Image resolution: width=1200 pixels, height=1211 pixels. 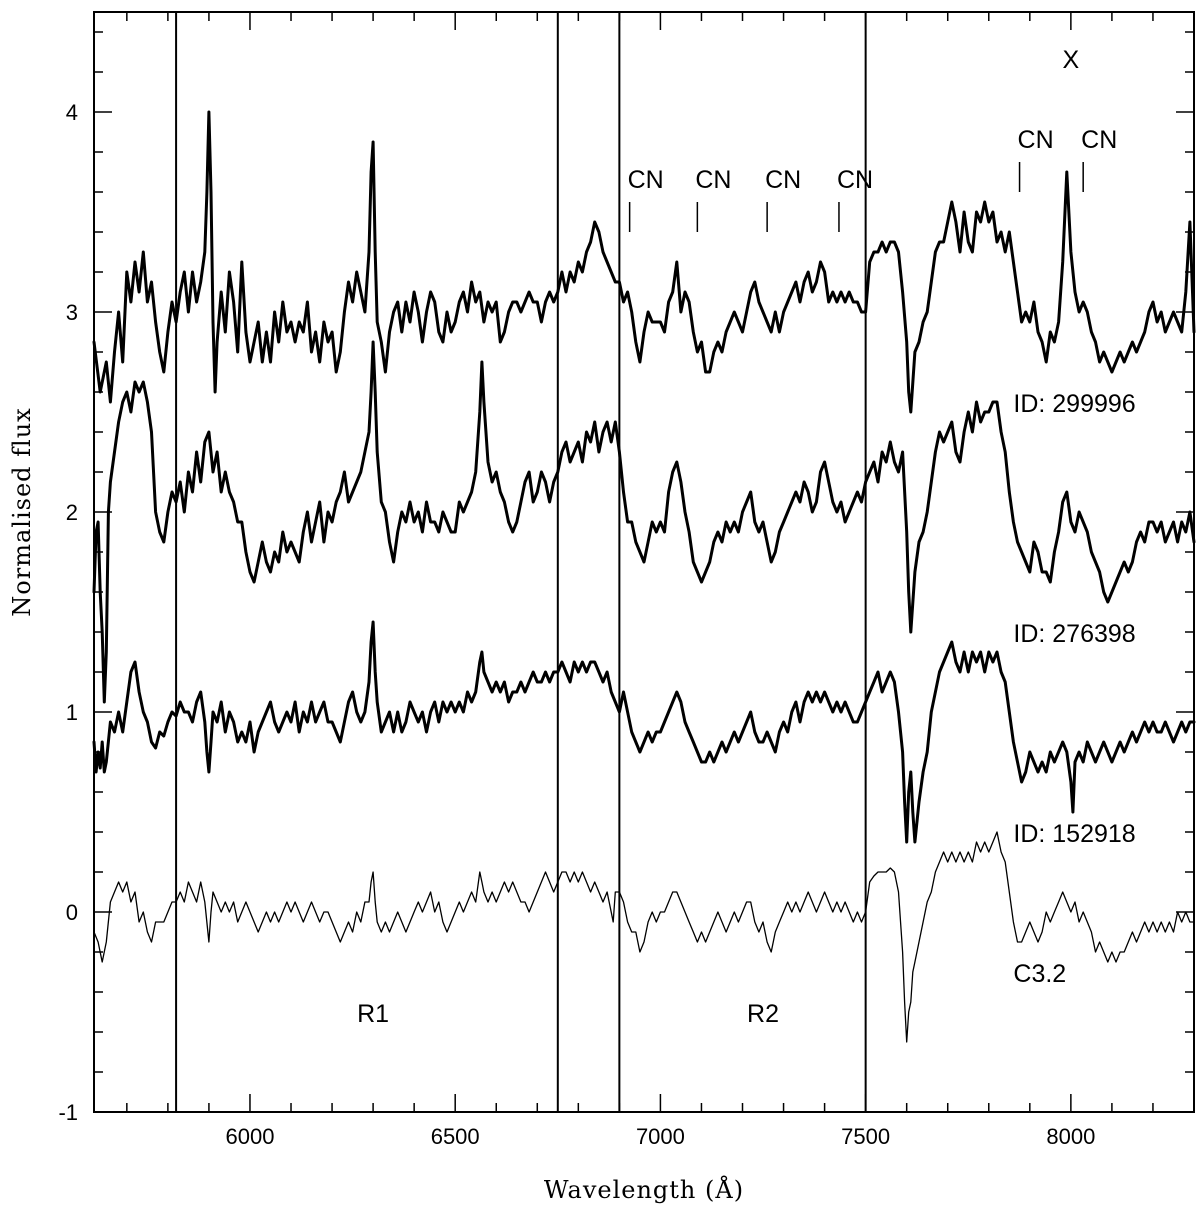 I want to click on x-axis-label: Wavelength (Å), so click(x=644, y=1189).